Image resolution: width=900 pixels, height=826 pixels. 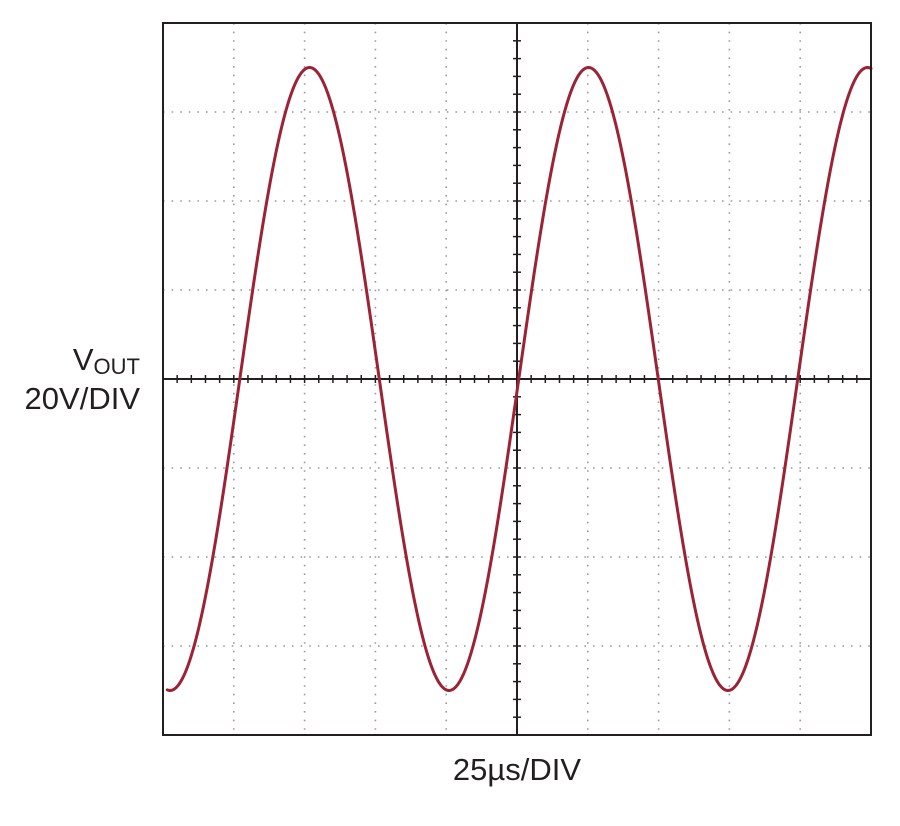 I want to click on x-axis-scale: 25µs/DIV, so click(x=517, y=769).